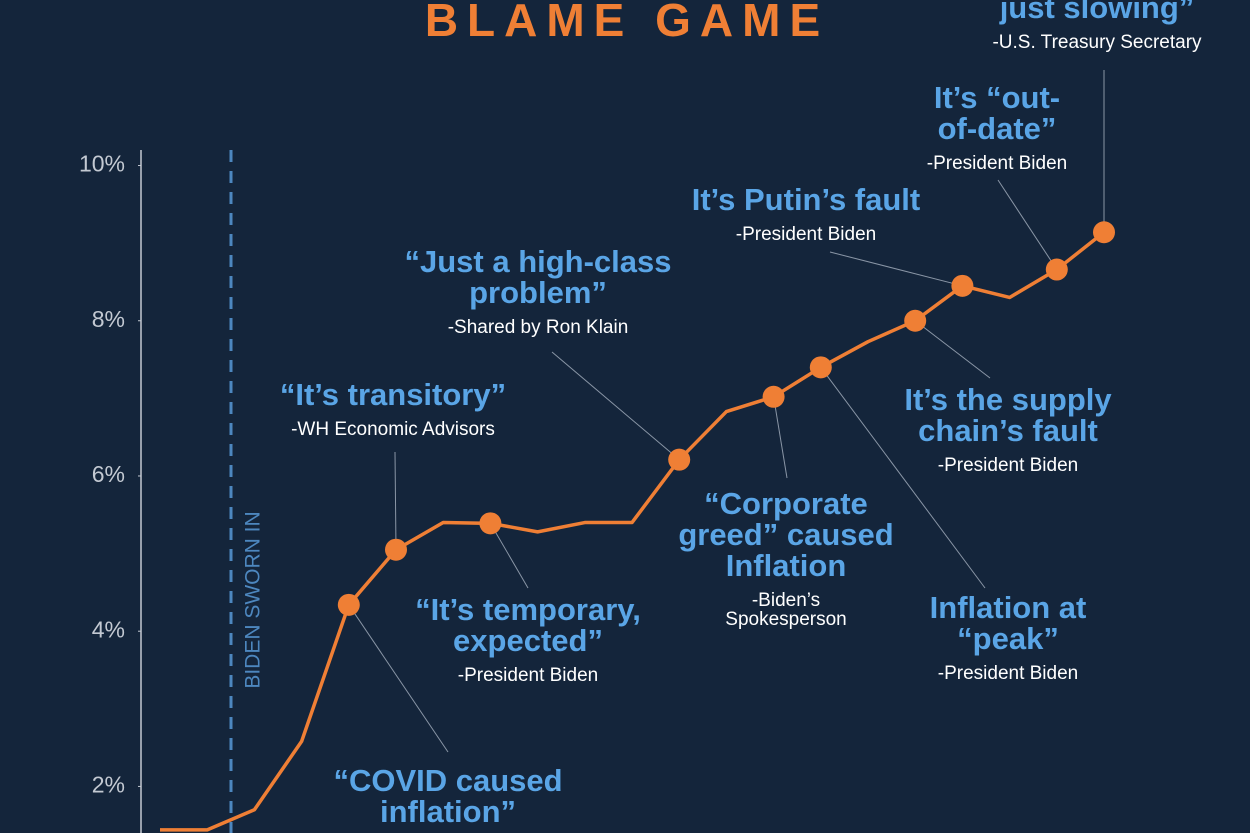 The image size is (1250, 833). Describe the element at coordinates (1008, 638) in the screenshot. I see `annotation-quote: “peak”` at that location.